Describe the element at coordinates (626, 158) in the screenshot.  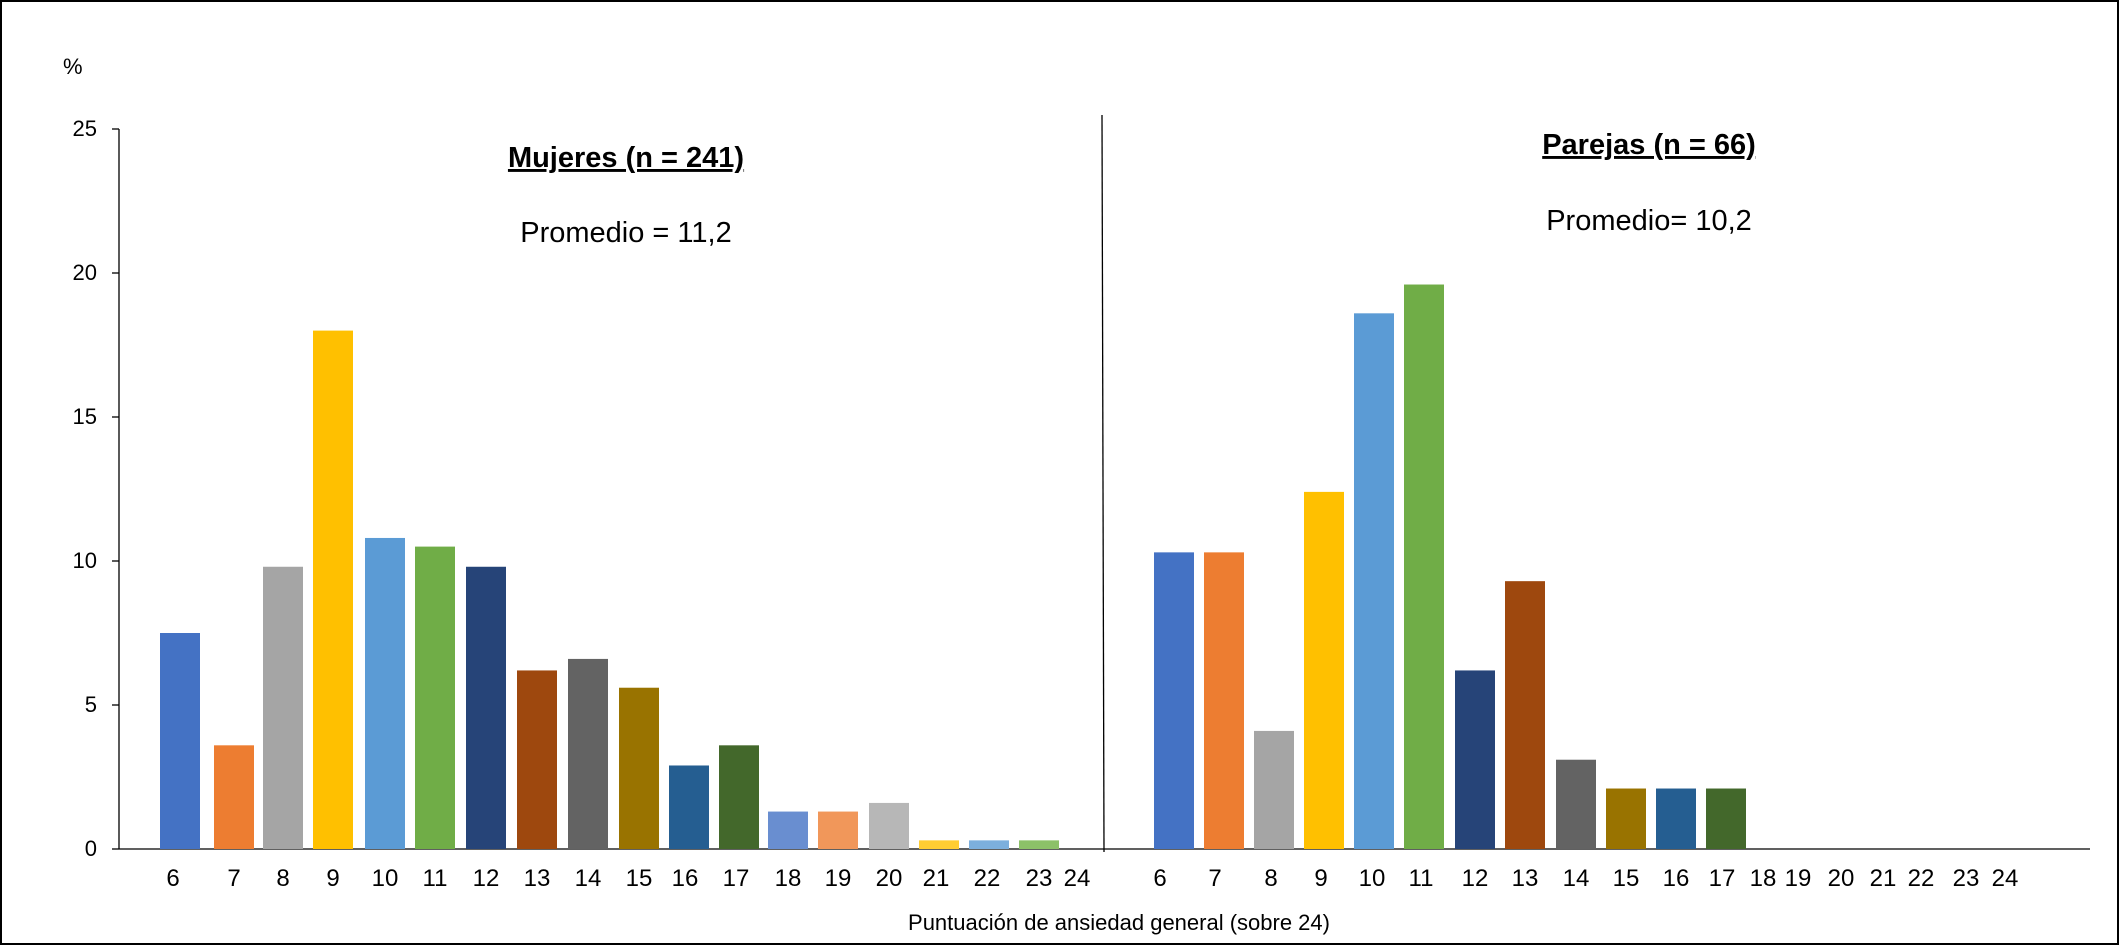
I see `panel-title: Mujeres (n = 241)` at that location.